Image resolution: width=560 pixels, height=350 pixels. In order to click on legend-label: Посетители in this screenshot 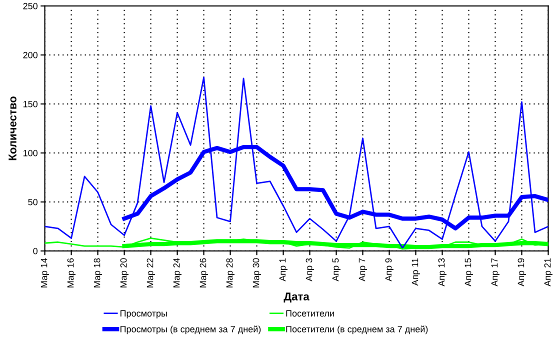, I will do `click(310, 313)`.